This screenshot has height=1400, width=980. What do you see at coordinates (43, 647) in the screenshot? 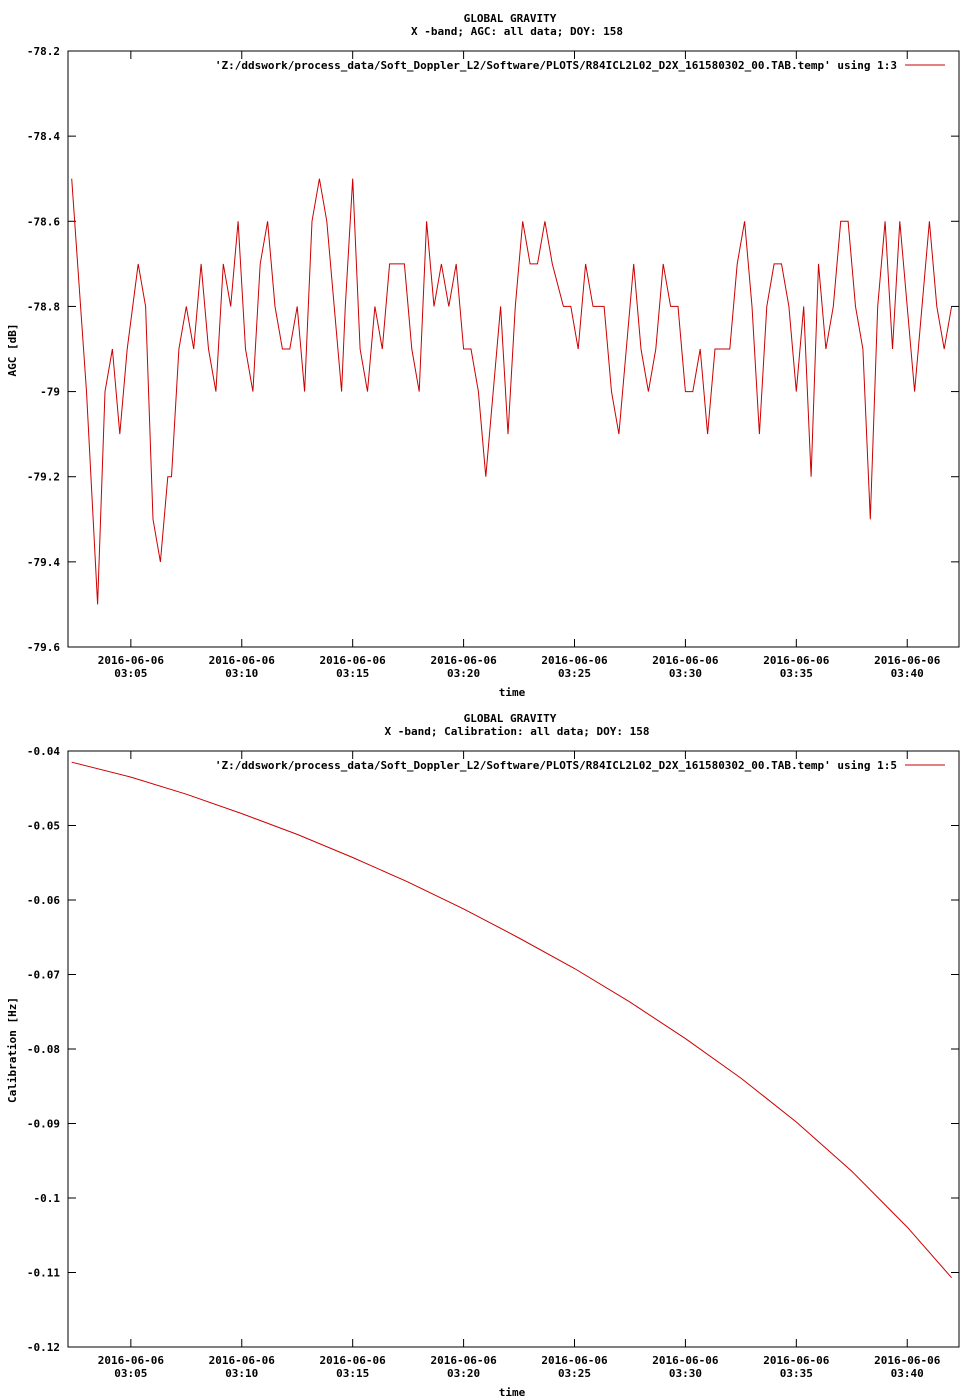
I see `y-tick-label: -79.6` at bounding box center [43, 647].